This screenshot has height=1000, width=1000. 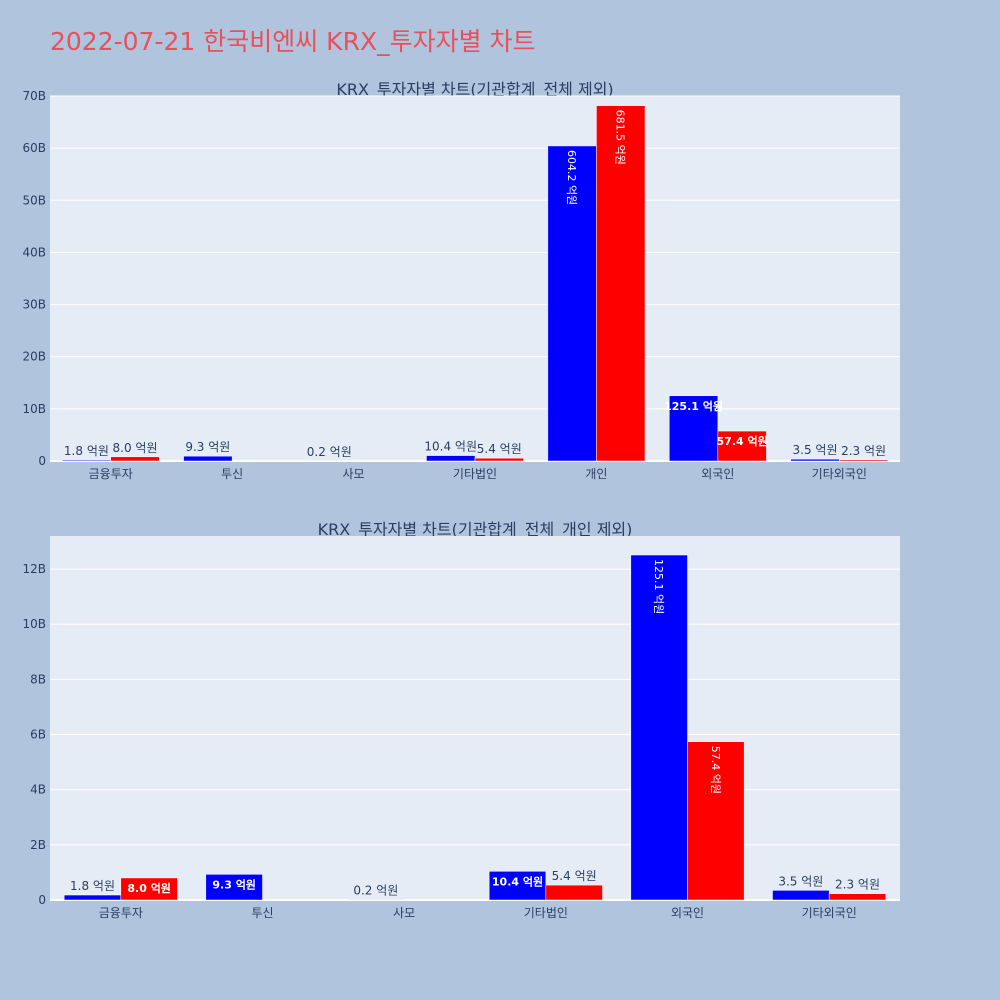 I want to click on page-title: 2022-07-21 한국비엔씨 KRX_투자자별 차트, so click(x=293, y=41).